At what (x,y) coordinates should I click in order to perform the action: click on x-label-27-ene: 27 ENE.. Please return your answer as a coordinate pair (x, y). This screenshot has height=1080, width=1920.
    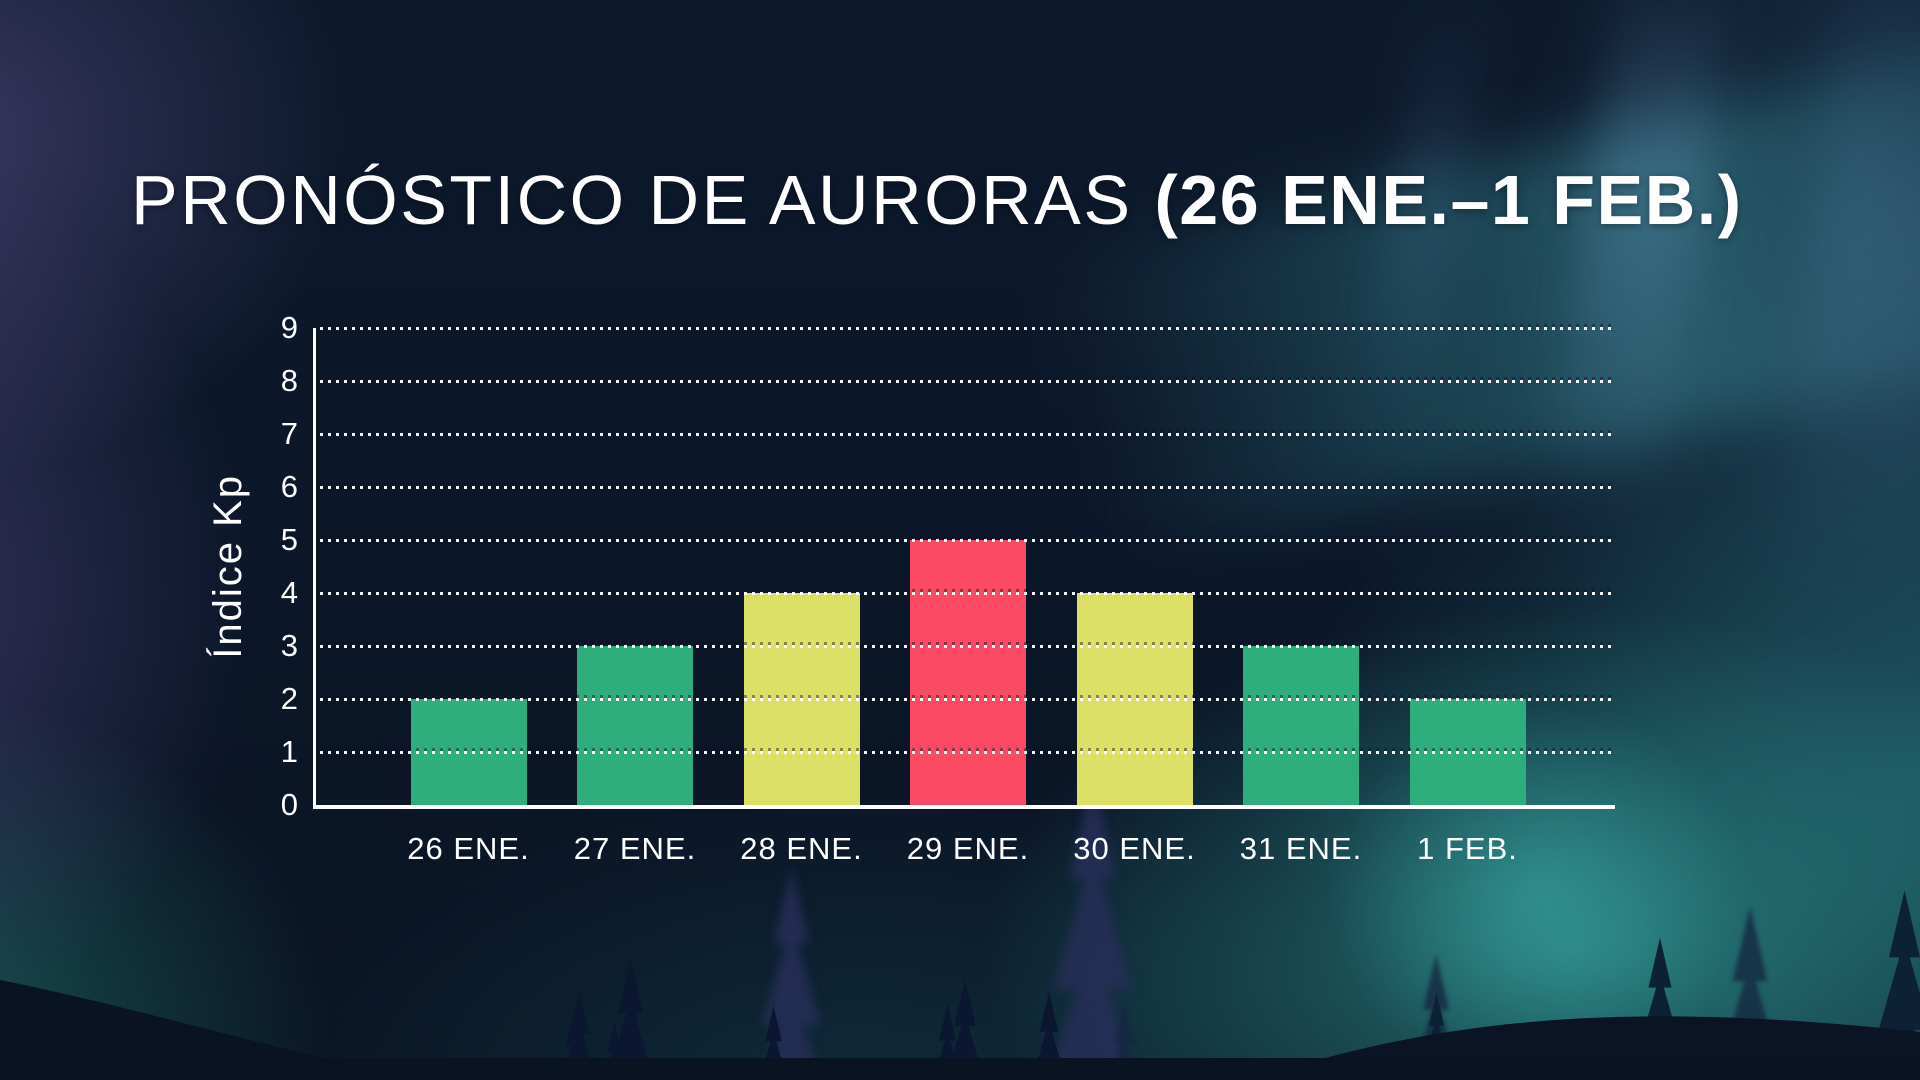
    Looking at the image, I should click on (635, 848).